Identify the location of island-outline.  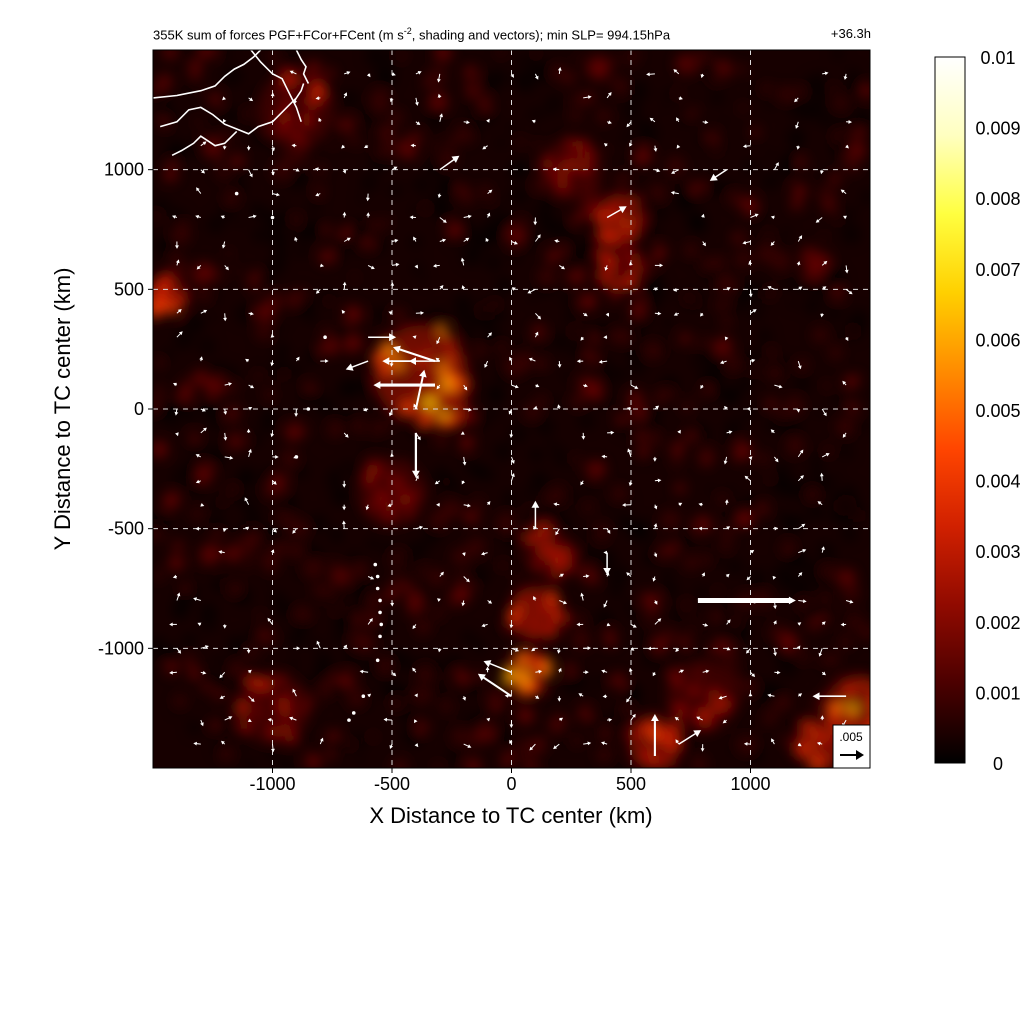
(349, 720).